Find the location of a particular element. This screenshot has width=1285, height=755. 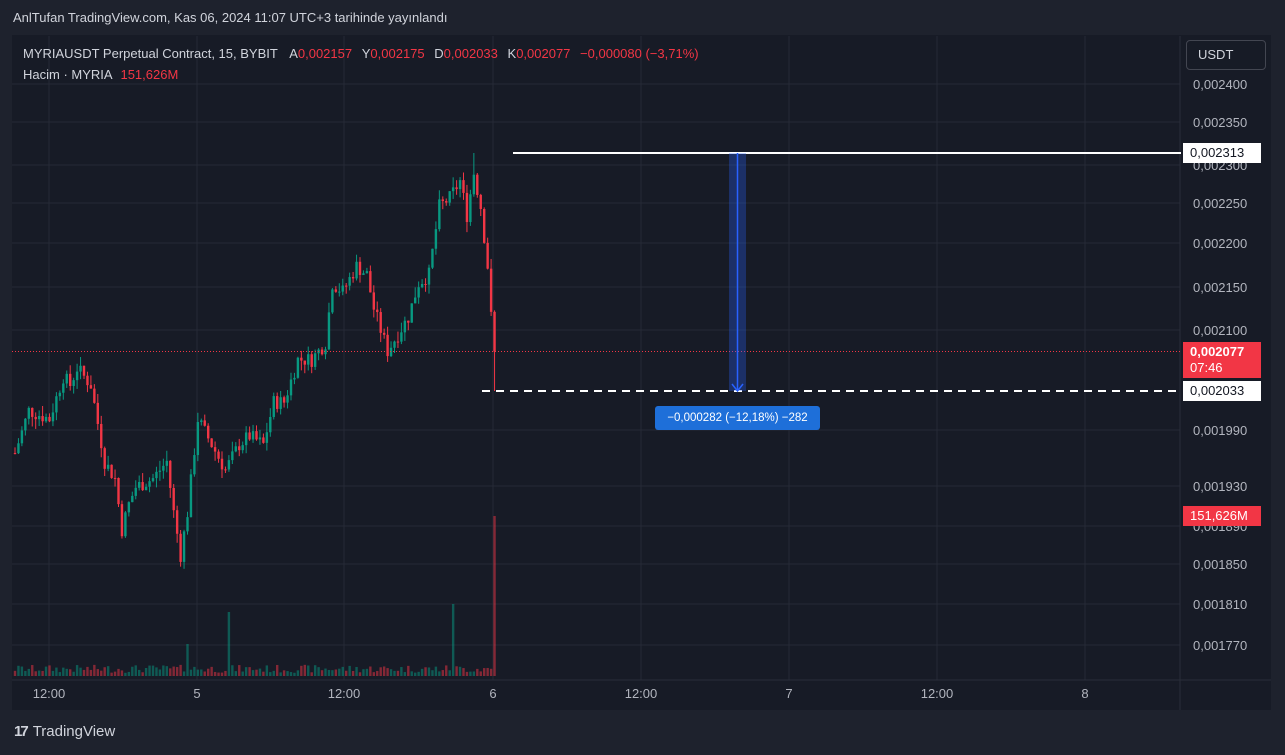

volume-value: 151,626M is located at coordinates (149, 74).